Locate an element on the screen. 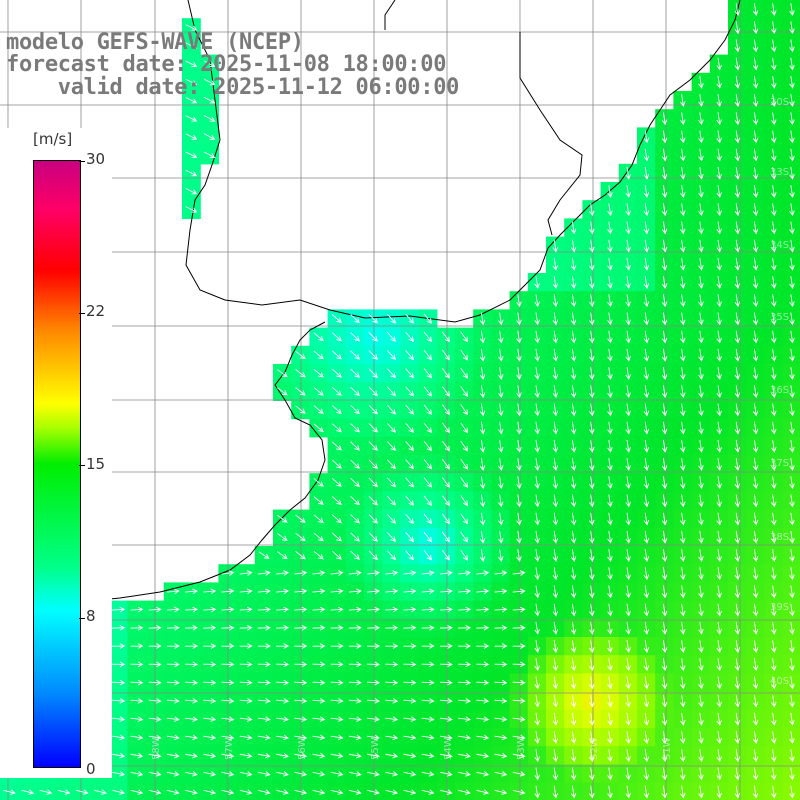 The image size is (800, 800). colorbar-tick-30: 30 is located at coordinates (96, 159).